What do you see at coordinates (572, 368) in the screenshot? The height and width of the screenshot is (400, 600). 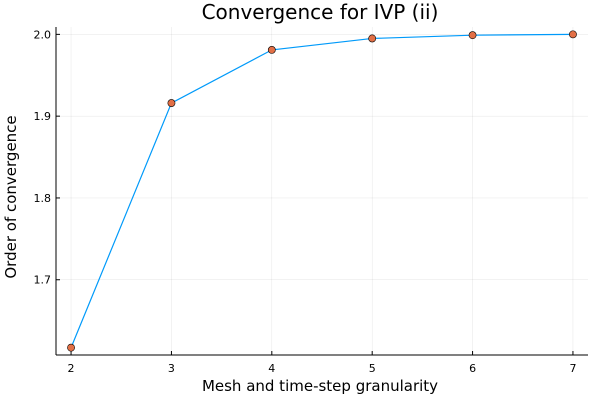 I see `x-tick-label: 7` at bounding box center [572, 368].